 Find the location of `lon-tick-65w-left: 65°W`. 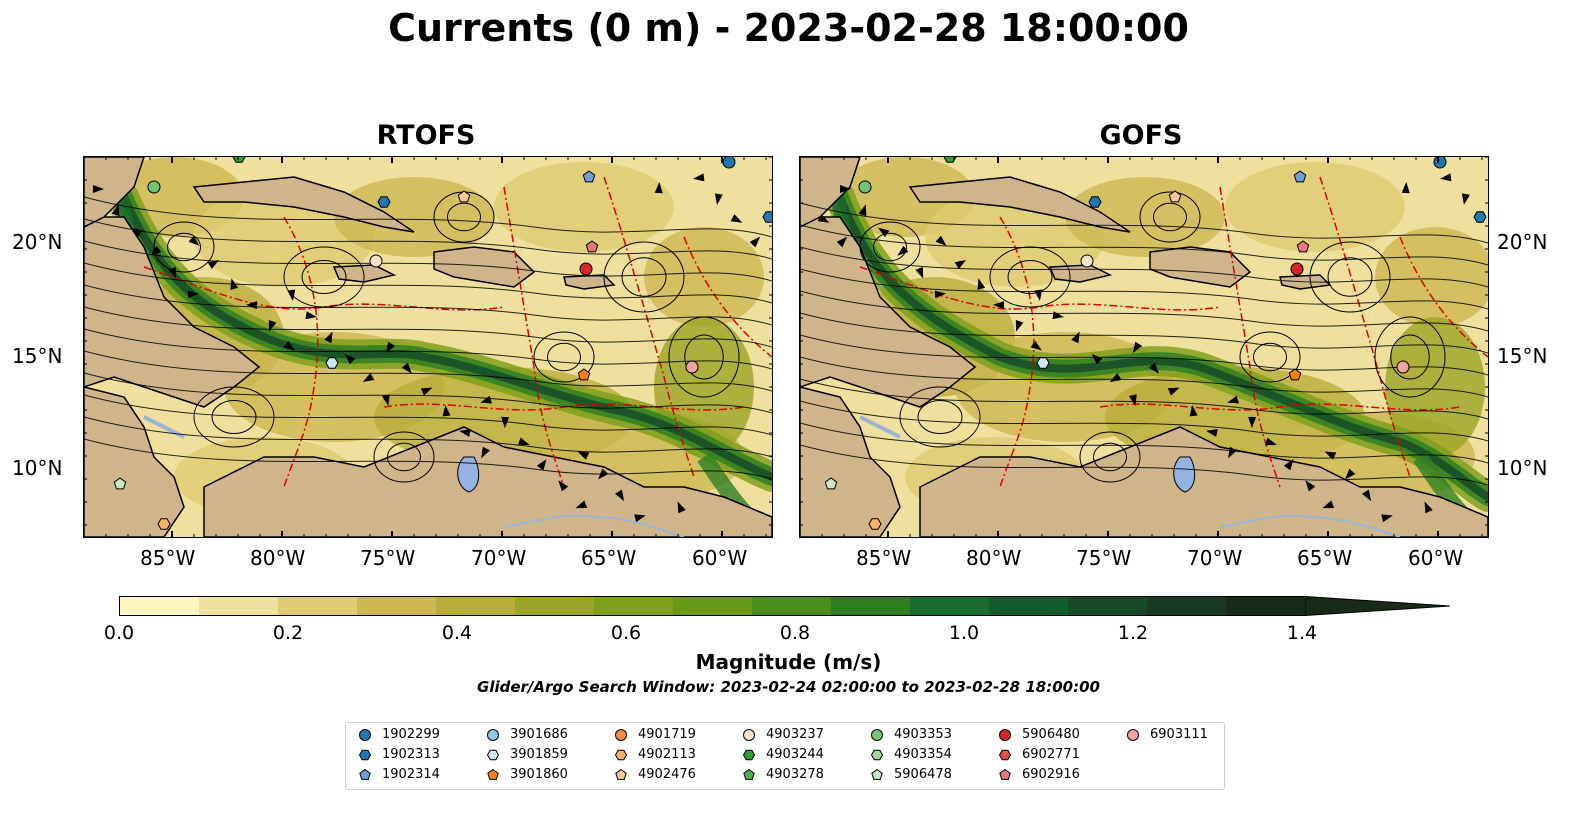

lon-tick-65w-left: 65°W is located at coordinates (609, 558).